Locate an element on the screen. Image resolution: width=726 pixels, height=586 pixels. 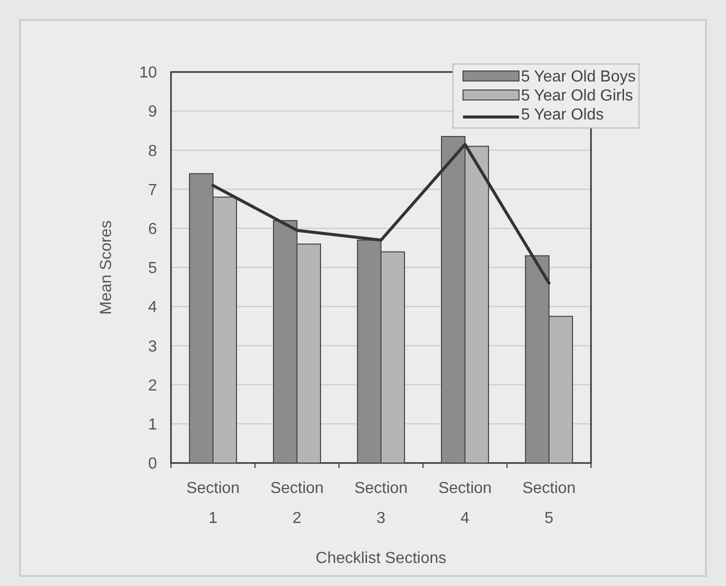
y-axis-title: Mean Scores is located at coordinates (106, 267).